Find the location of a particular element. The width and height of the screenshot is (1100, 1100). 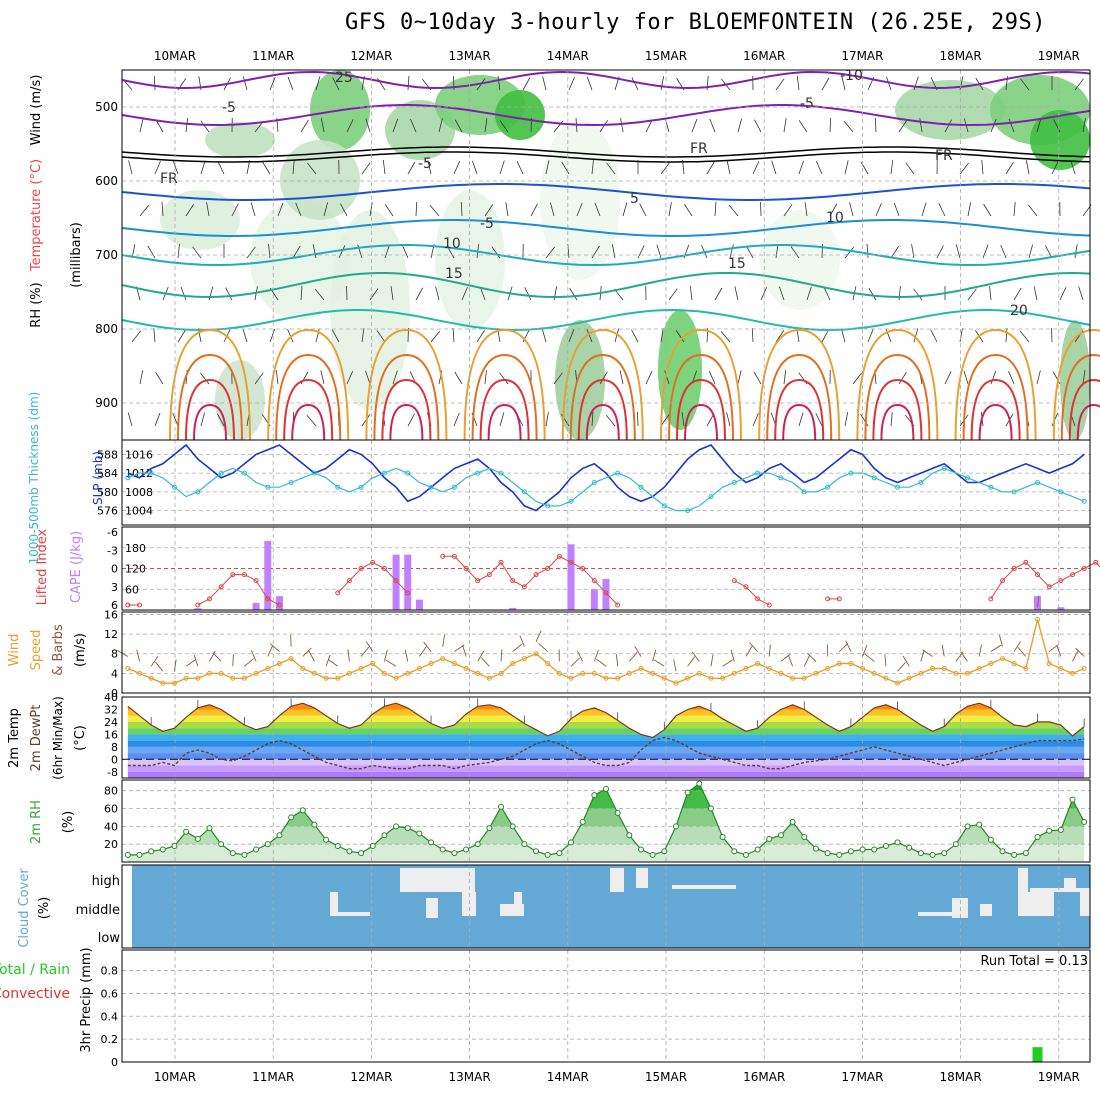

date-label-top: 12MAR is located at coordinates (371, 56).